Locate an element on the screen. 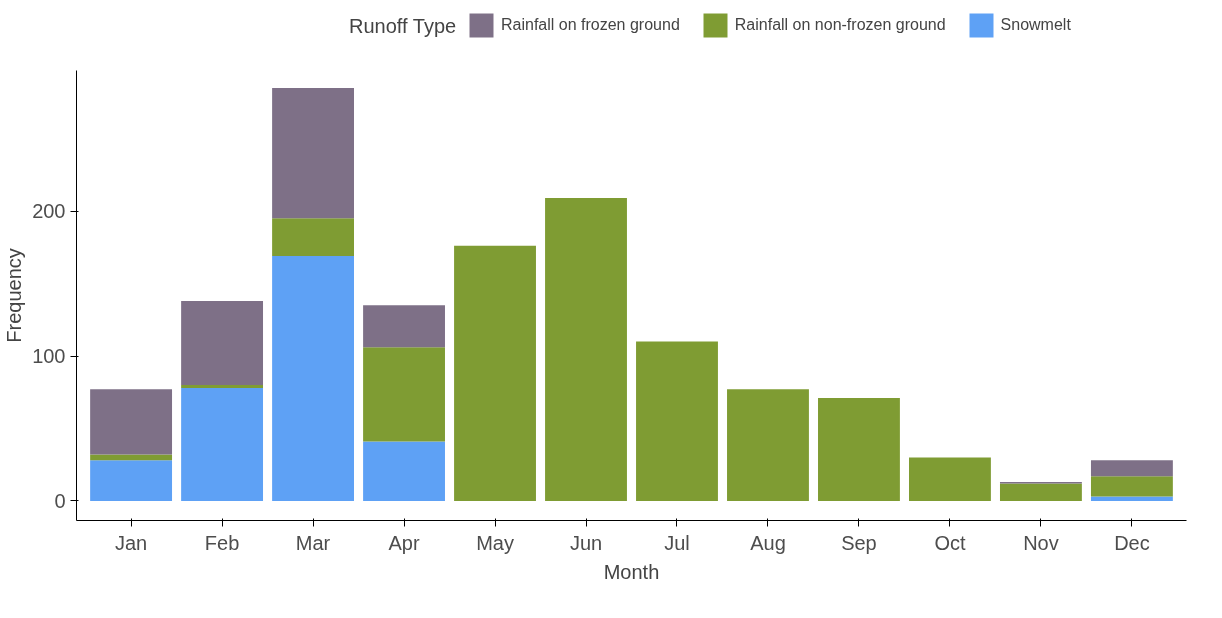  x-tick-label: Aug is located at coordinates (768, 542).